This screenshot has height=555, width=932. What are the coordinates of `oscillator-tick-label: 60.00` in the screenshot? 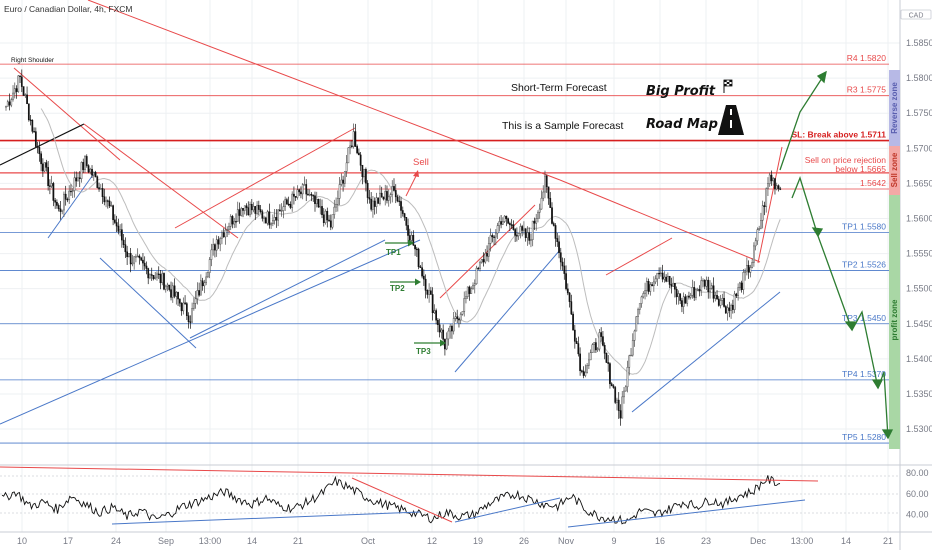 It's located at (917, 494).